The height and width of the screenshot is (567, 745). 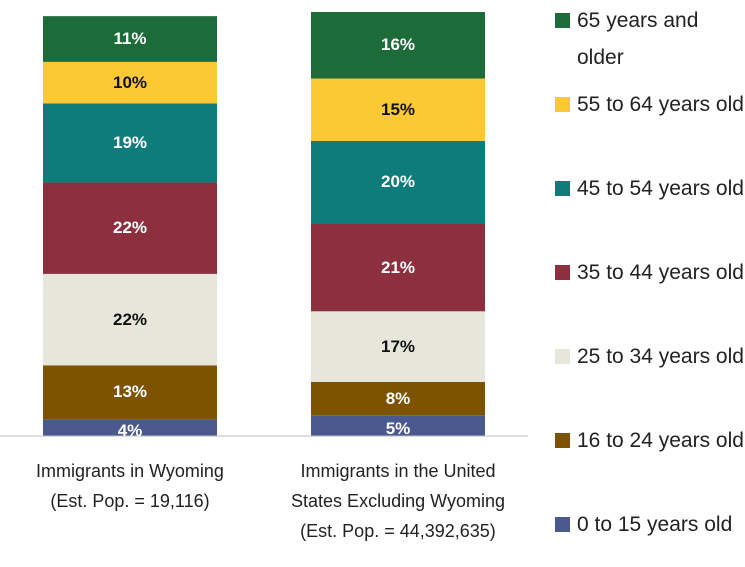 I want to click on legend-item: 55 to 64 years old, so click(x=650, y=104).